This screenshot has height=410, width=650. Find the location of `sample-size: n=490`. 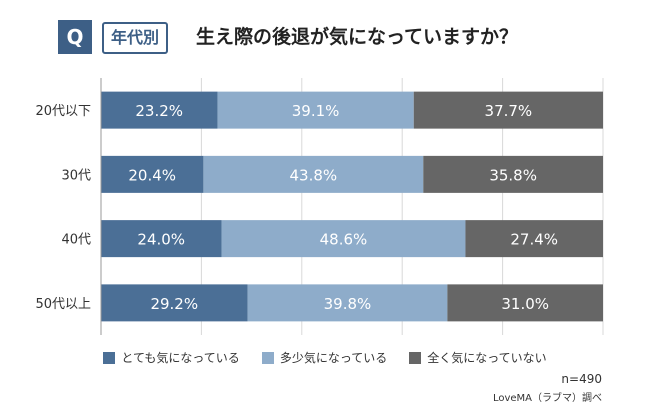

sample-size: n=490 is located at coordinates (581, 379).